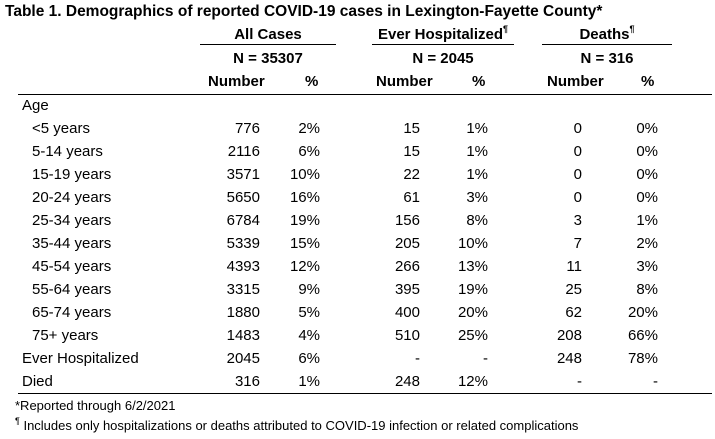 This screenshot has height=439, width=715. I want to click on n-deaths: N = 316, so click(607, 58).